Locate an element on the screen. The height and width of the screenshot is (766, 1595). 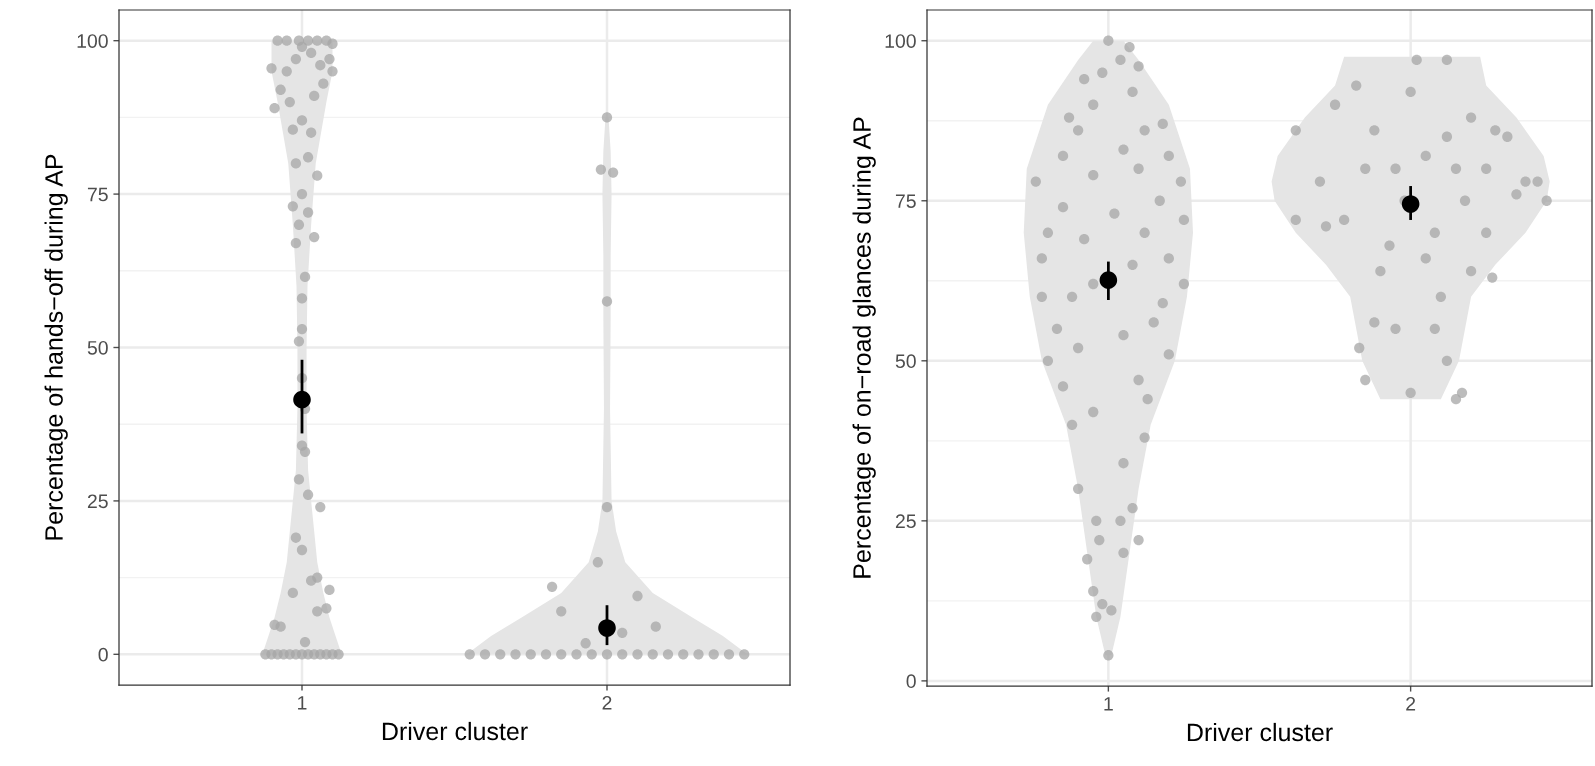
y-tick-label: 50 is located at coordinates (97, 347).